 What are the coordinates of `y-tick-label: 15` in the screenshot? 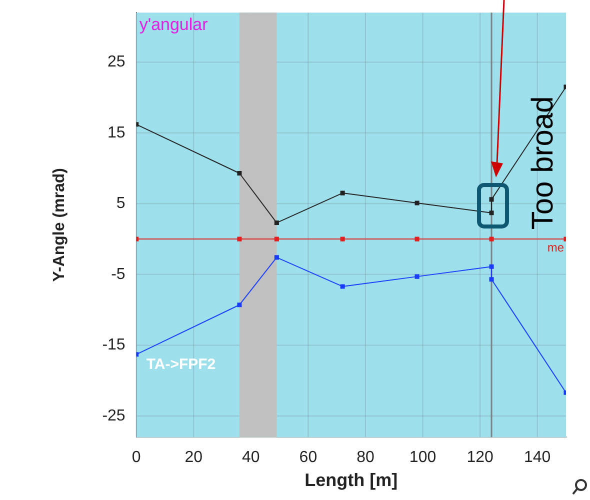 It's located at (117, 133).